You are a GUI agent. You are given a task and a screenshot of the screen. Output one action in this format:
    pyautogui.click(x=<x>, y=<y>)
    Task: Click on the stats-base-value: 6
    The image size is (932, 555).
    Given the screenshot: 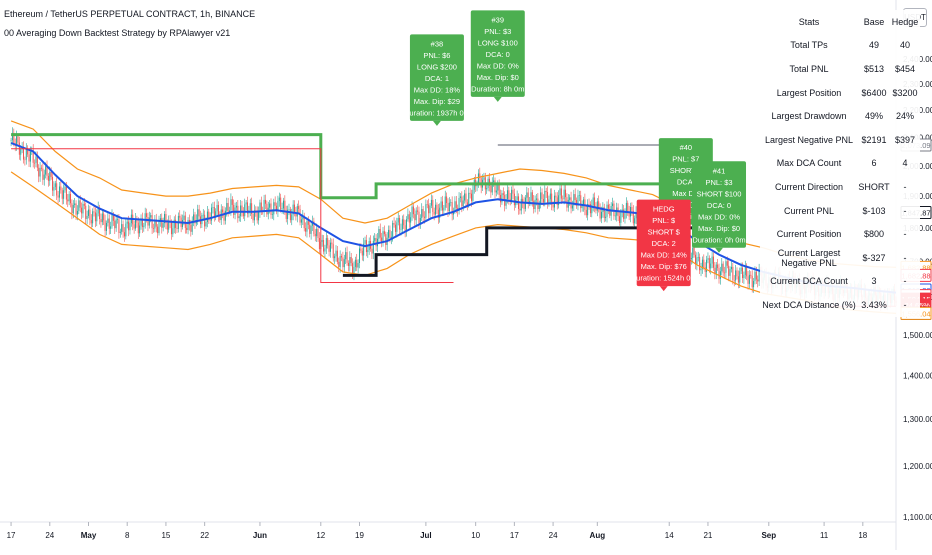 What is the action you would take?
    pyautogui.click(x=874, y=163)
    